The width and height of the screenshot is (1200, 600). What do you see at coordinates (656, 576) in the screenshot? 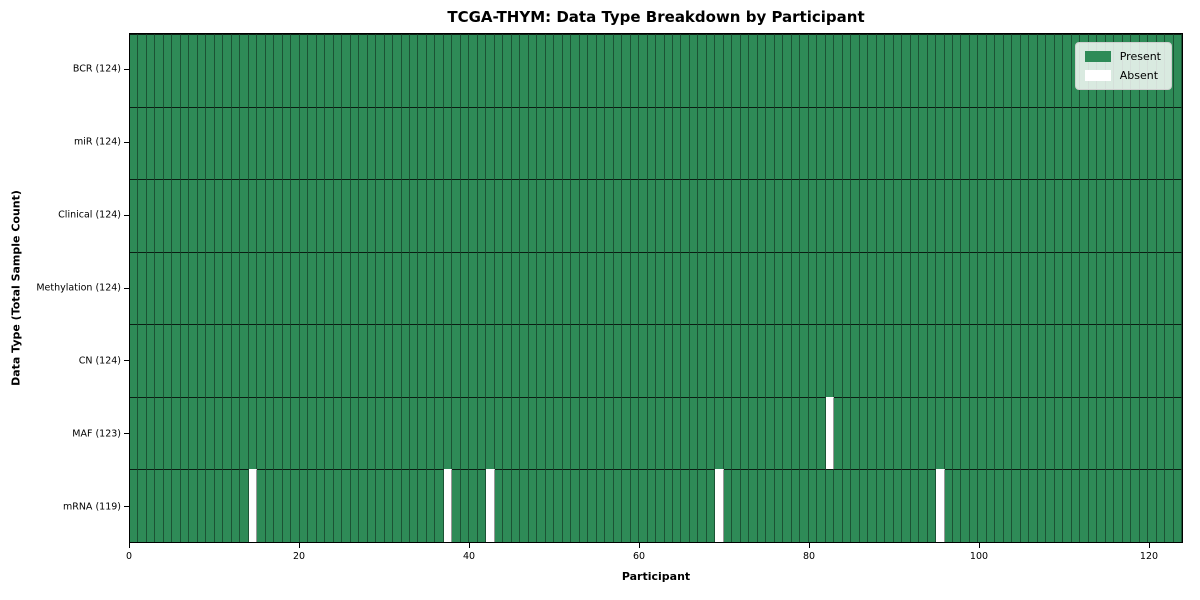
I see `x-axis-label: Participant` at bounding box center [656, 576].